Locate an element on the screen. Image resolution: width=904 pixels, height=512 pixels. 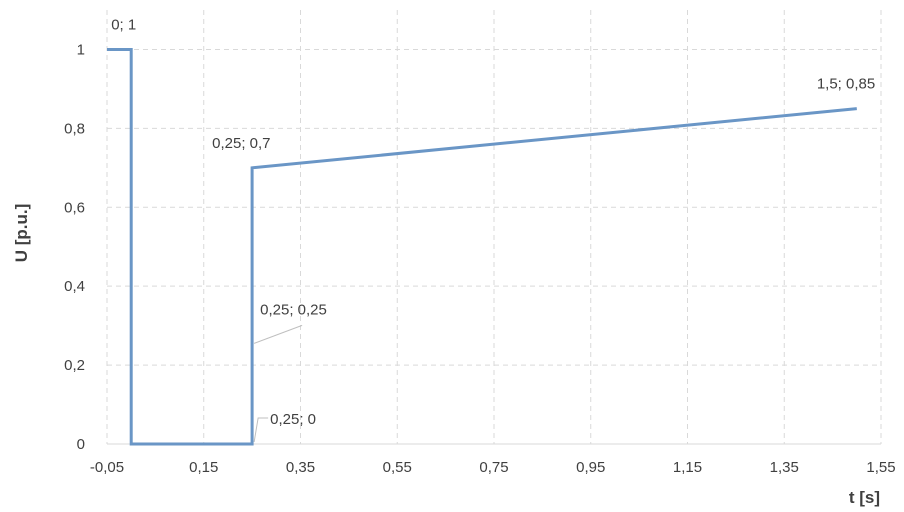
y-tick-label: 0 is located at coordinates (81, 444).